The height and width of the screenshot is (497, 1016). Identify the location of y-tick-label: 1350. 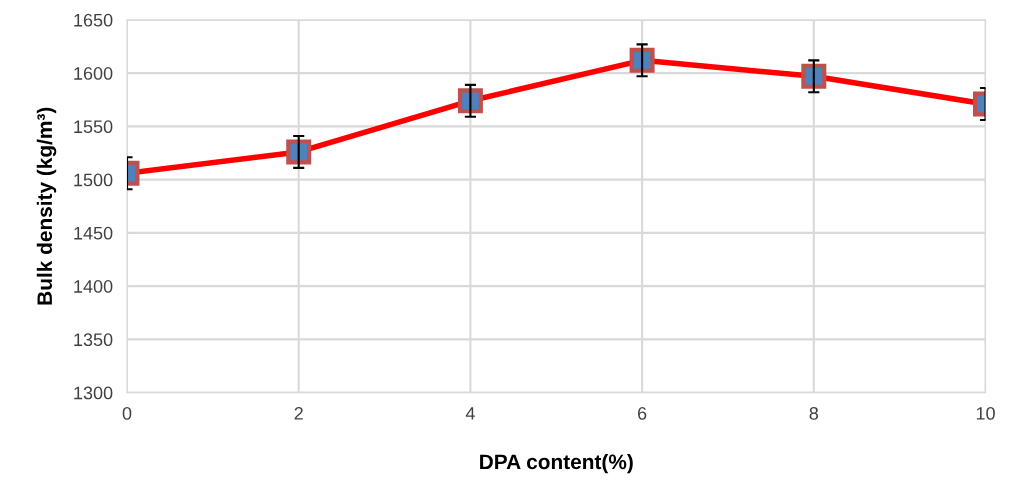
(93, 340).